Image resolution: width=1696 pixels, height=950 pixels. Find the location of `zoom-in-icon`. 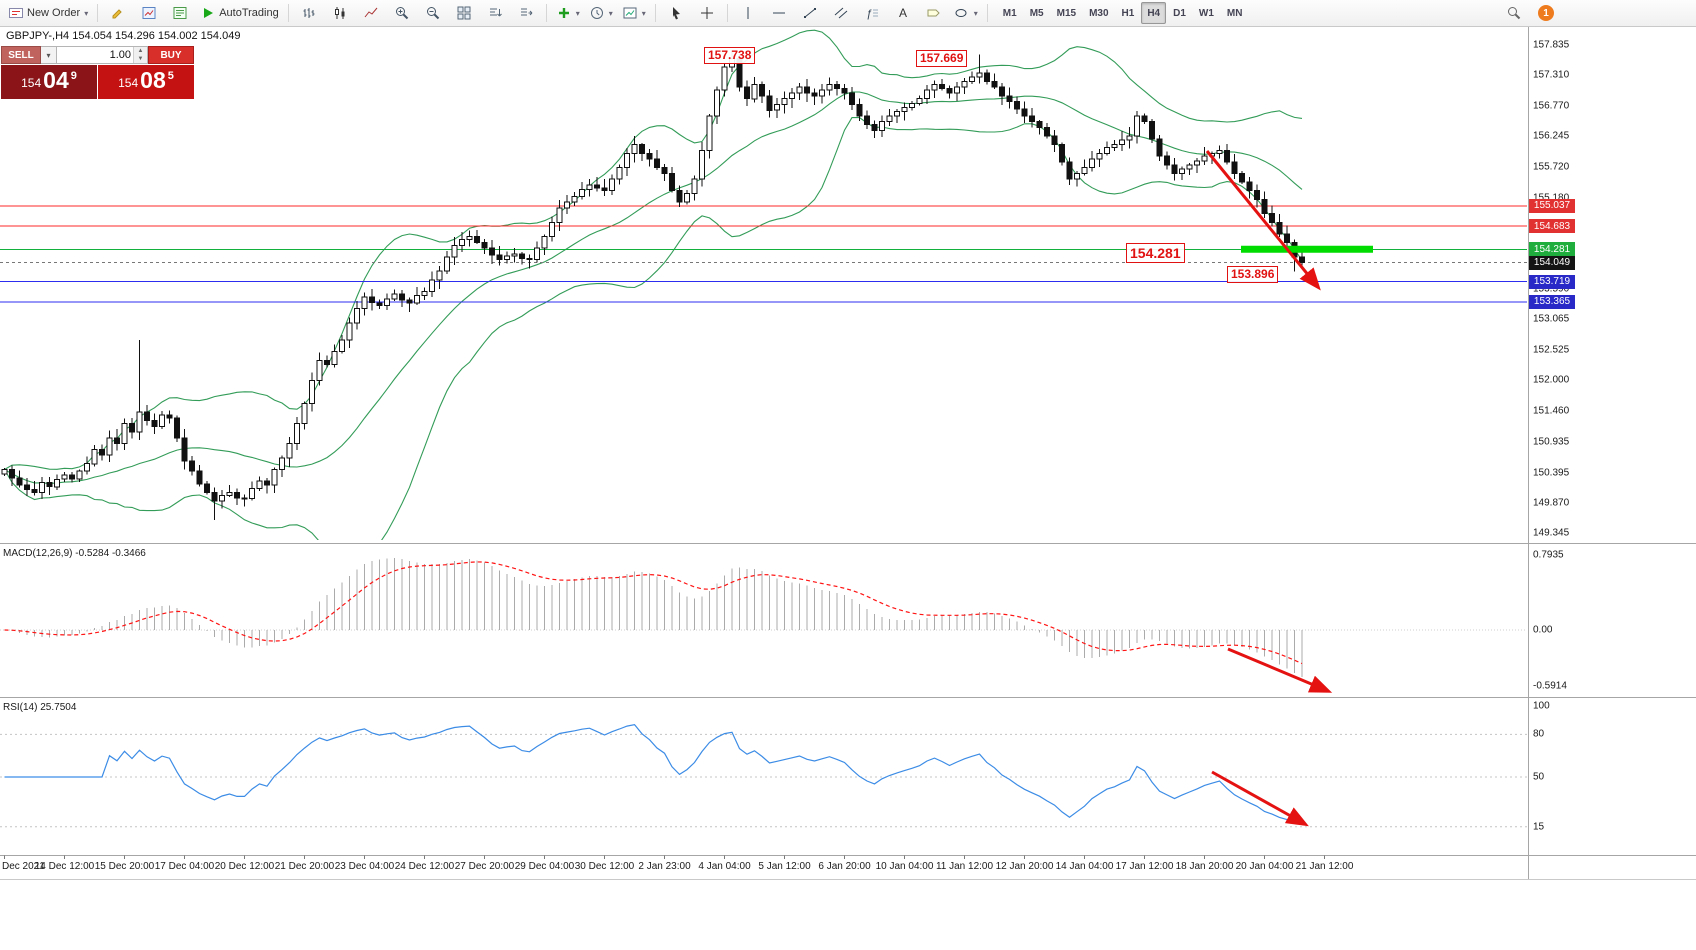

zoom-in-icon is located at coordinates (401, 13).